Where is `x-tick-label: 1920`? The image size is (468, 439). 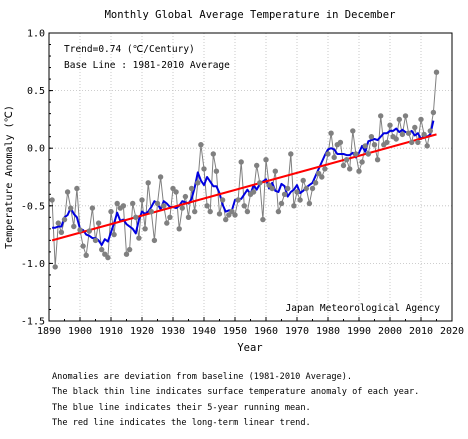 x-tick-label: 1920 is located at coordinates (142, 331).